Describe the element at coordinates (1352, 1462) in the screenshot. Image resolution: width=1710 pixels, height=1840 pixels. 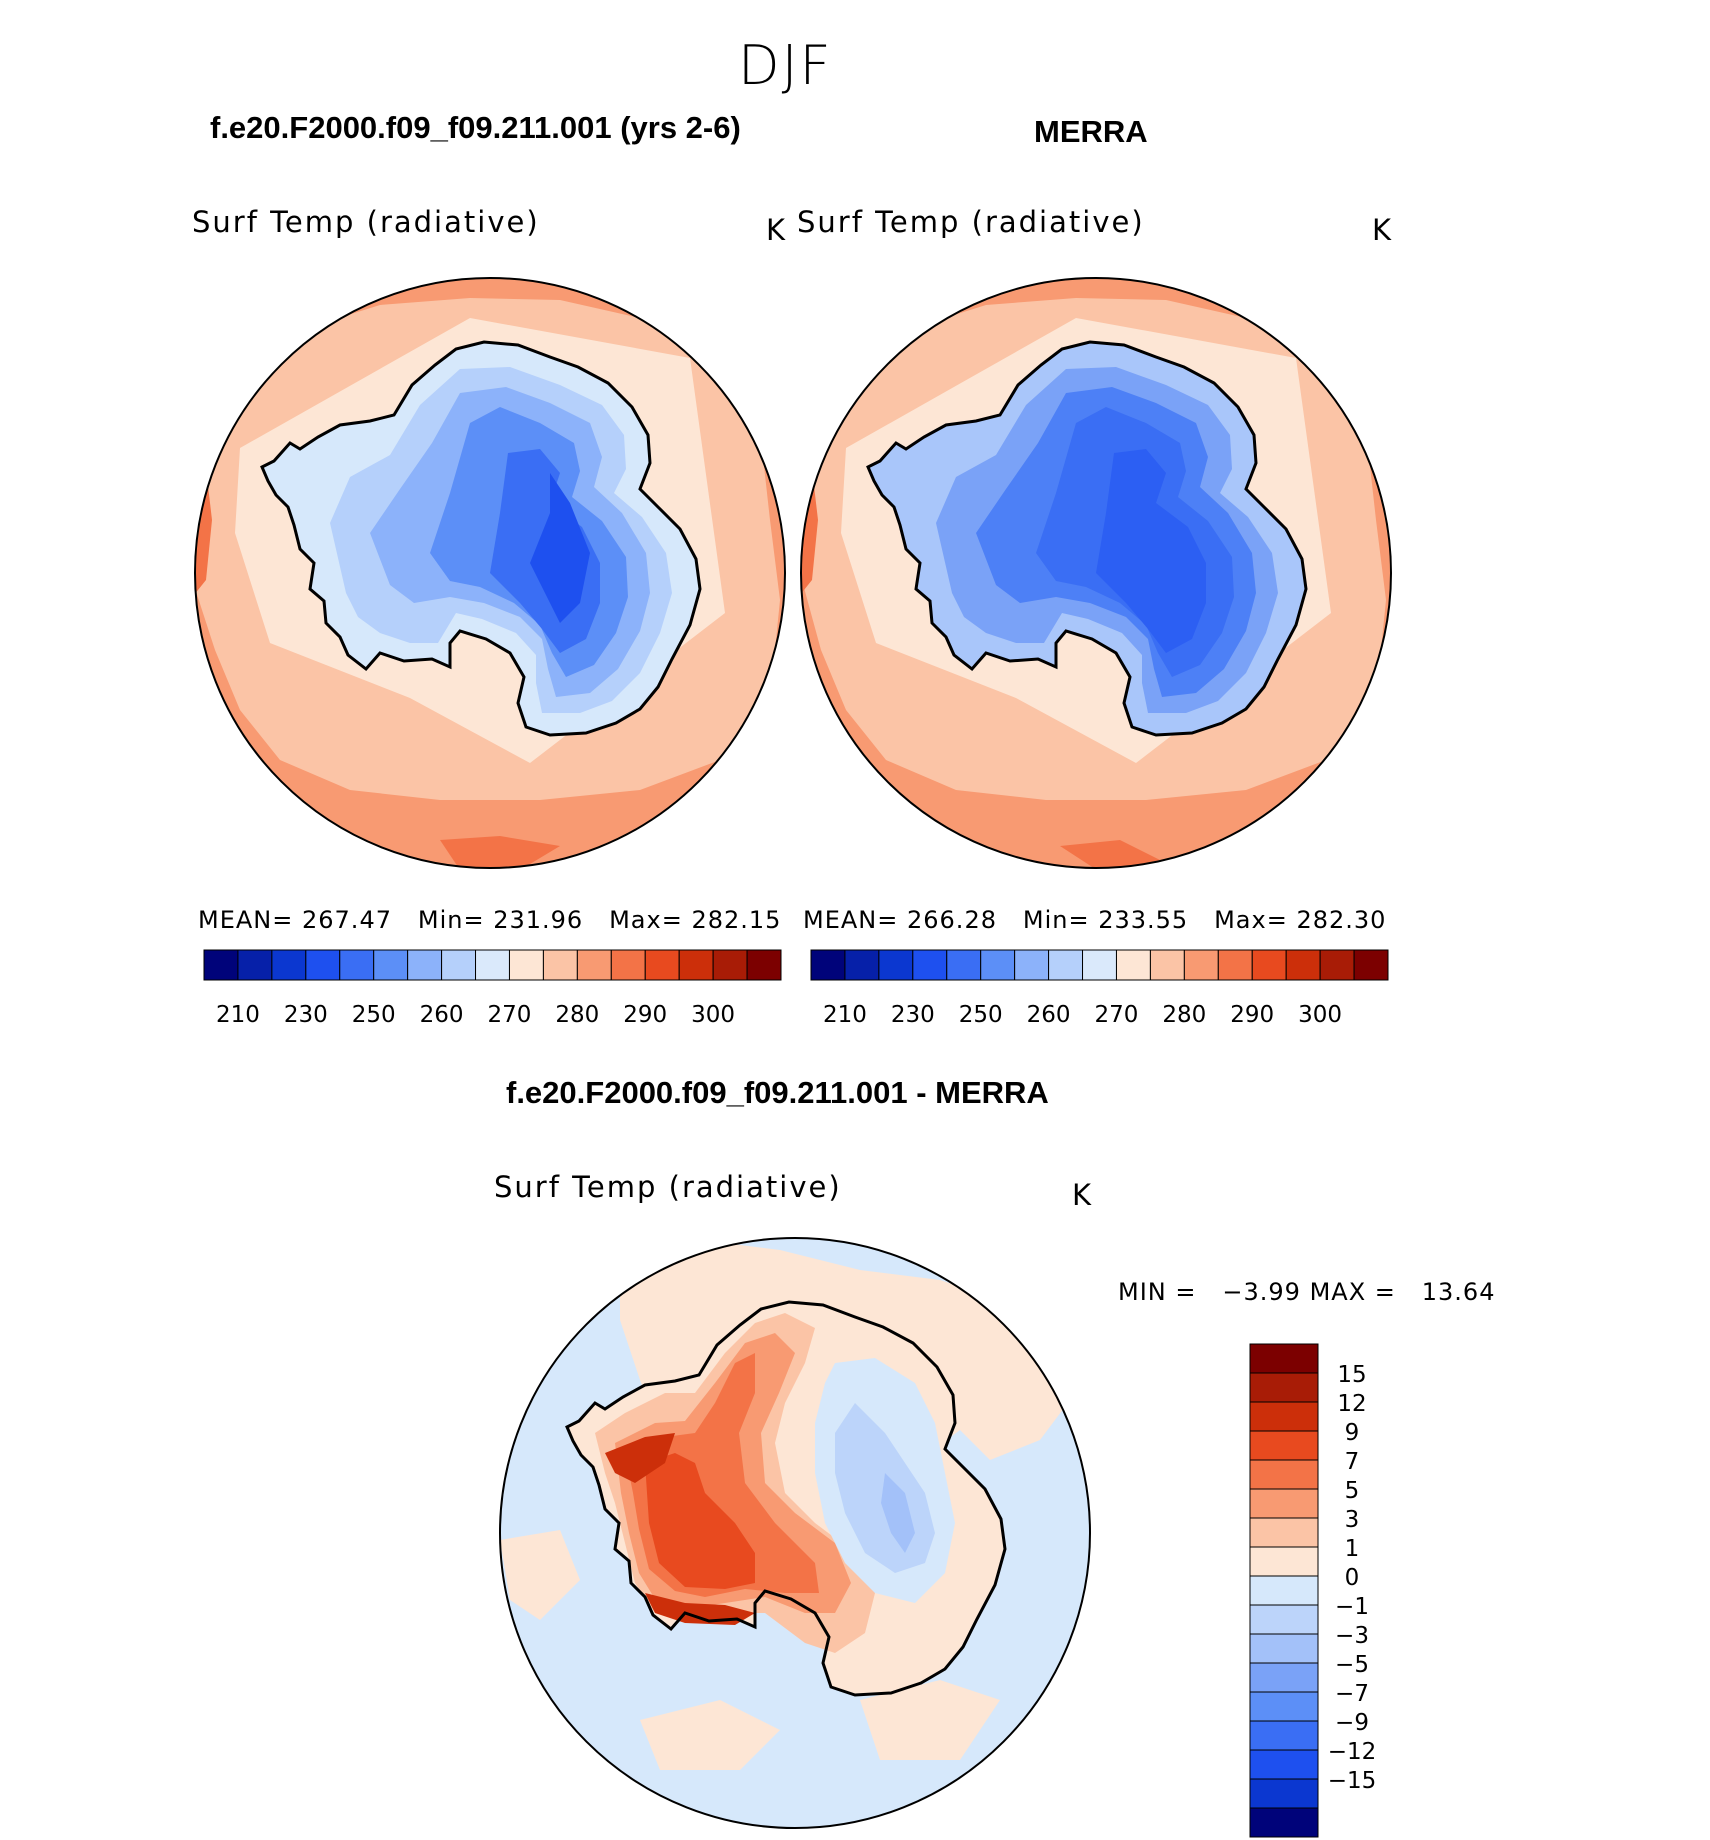
I see `colorbar-tick-label: 7` at that location.